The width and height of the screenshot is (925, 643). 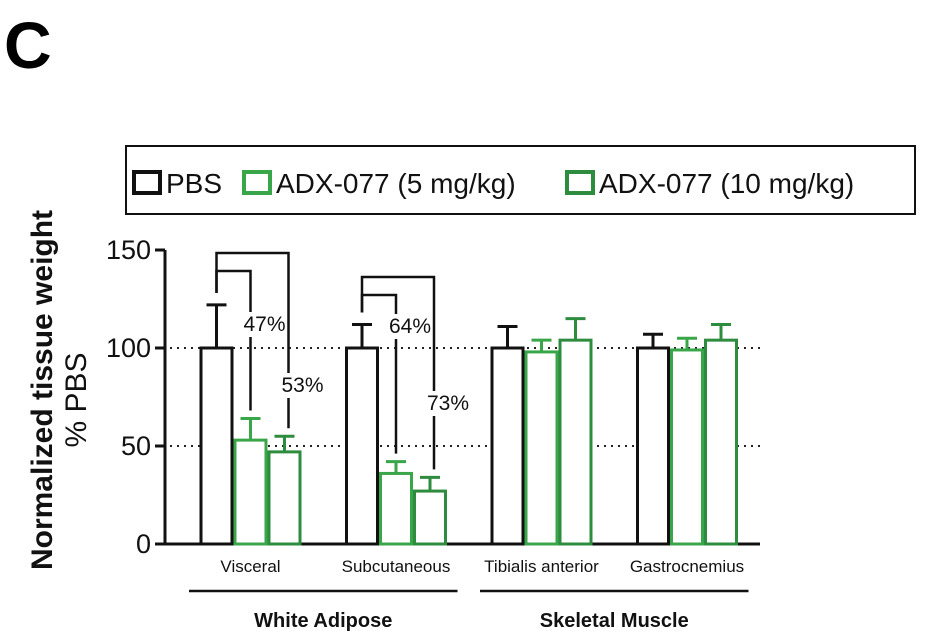 I want to click on y-tick-label: 100, so click(x=128, y=348).